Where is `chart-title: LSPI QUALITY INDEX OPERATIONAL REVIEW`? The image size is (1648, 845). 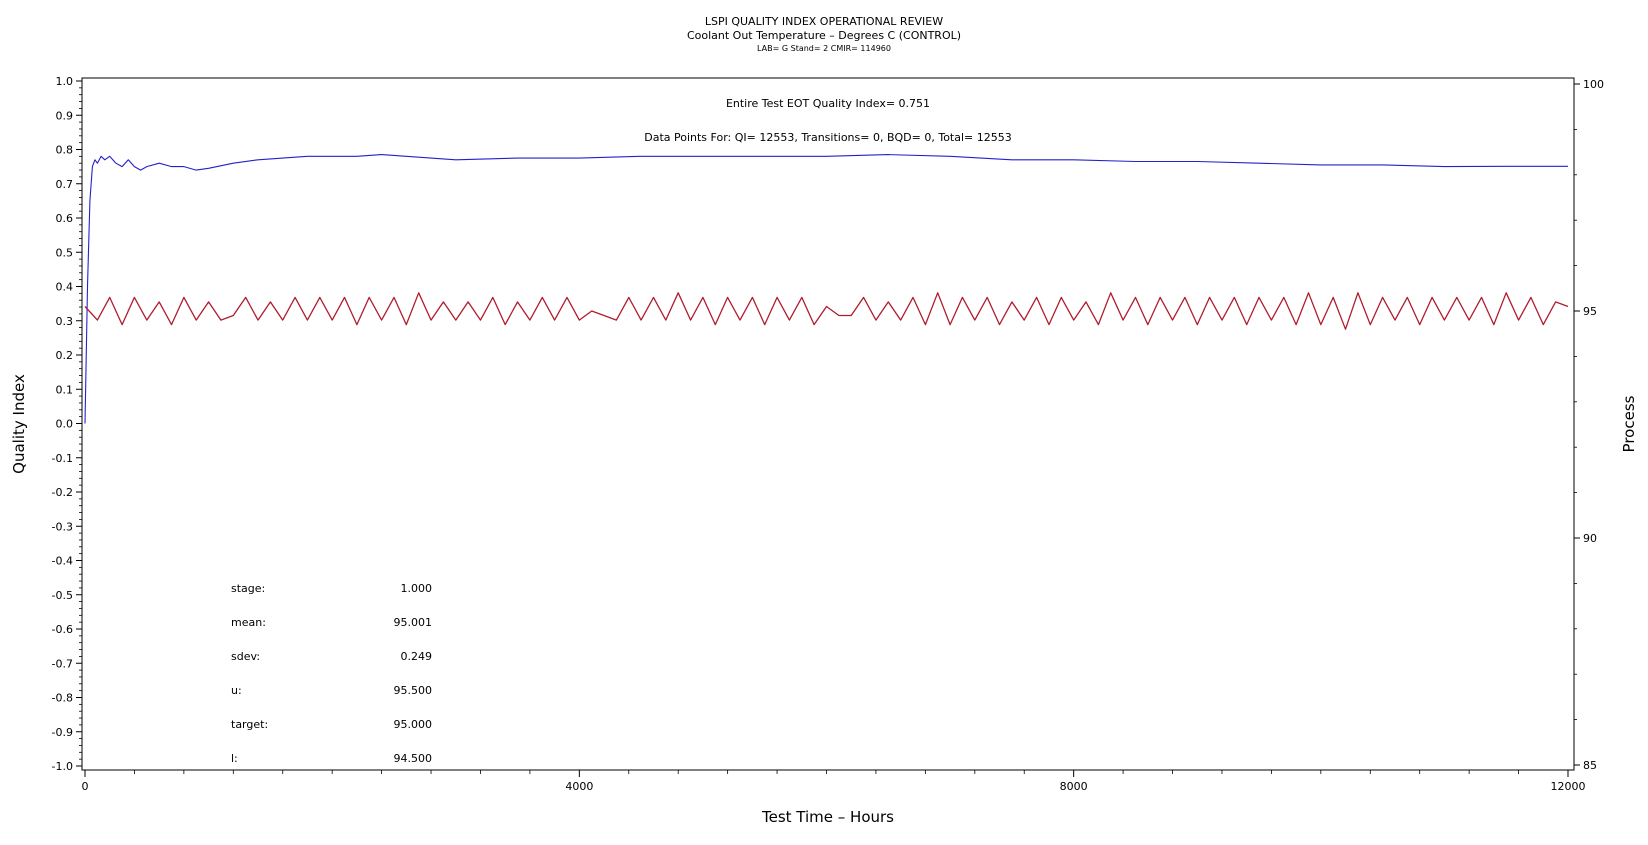 chart-title: LSPI QUALITY INDEX OPERATIONAL REVIEW is located at coordinates (824, 21).